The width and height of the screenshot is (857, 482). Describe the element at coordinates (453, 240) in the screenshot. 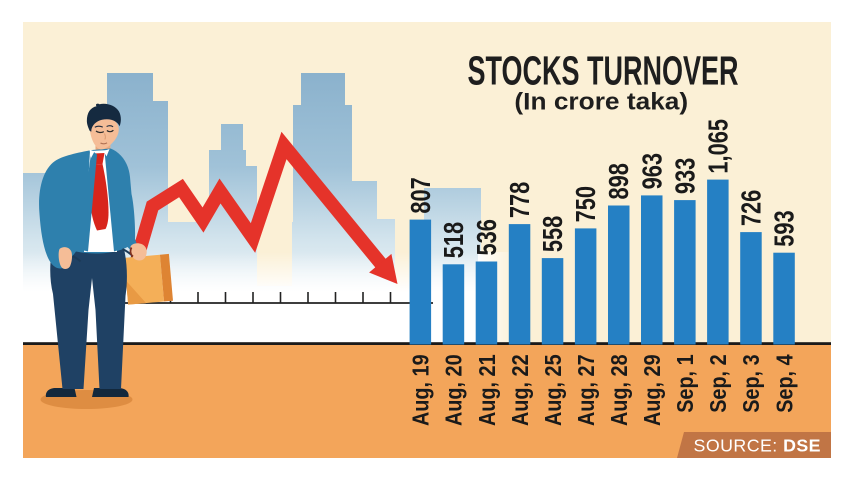

I see `svg-text: 518` at that location.